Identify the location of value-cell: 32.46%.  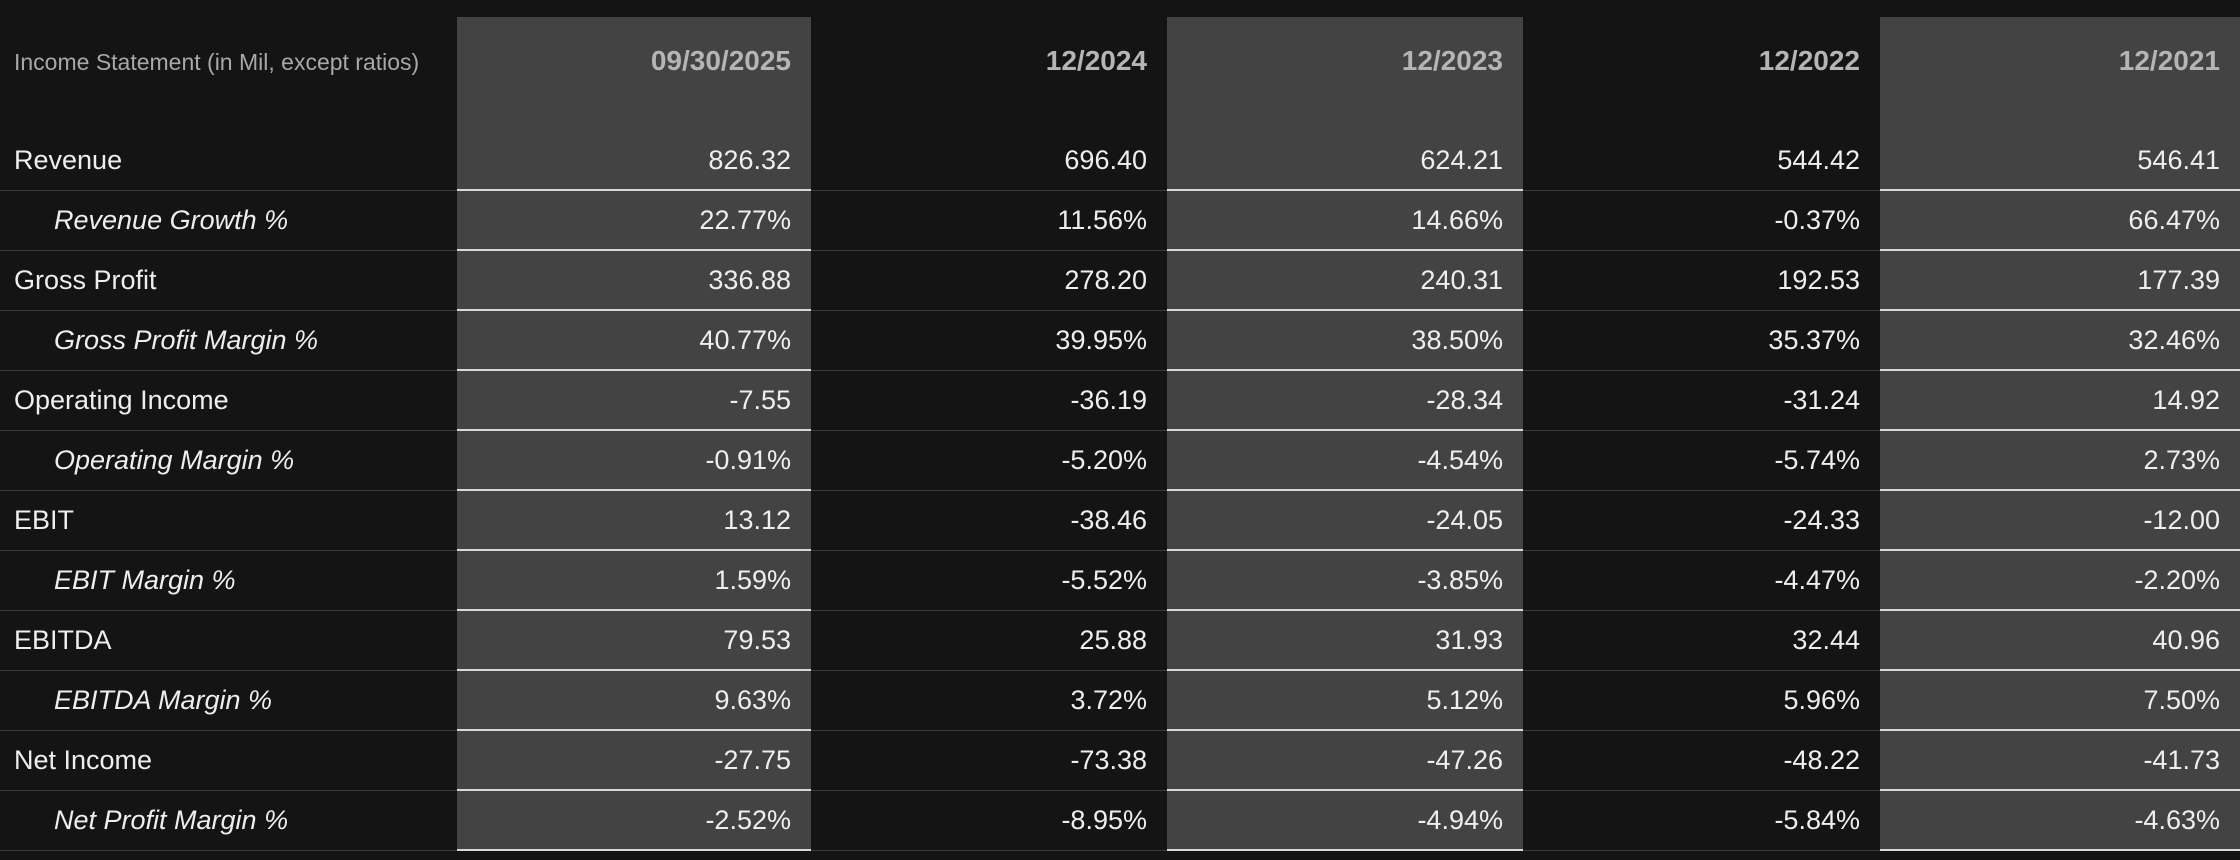
(2060, 341).